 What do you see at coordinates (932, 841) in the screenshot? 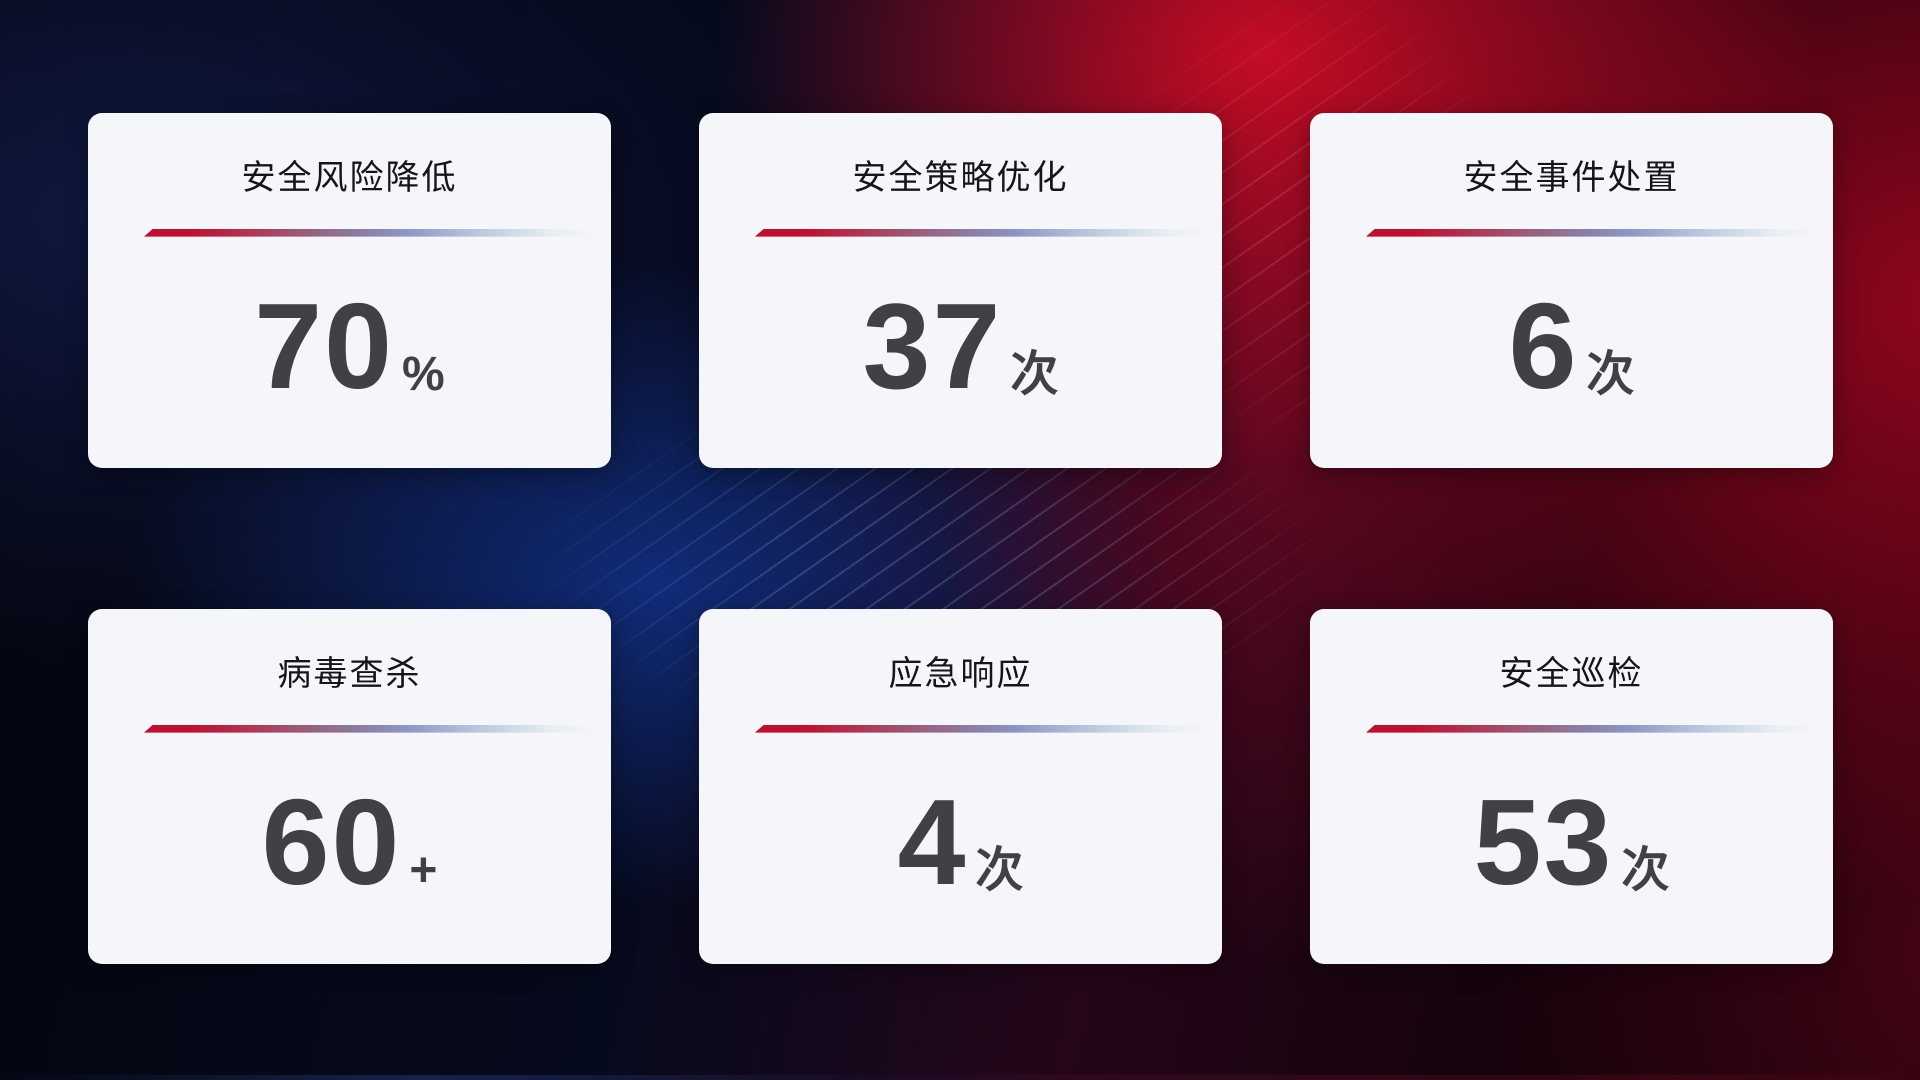
I see `card-value-number: 4` at bounding box center [932, 841].